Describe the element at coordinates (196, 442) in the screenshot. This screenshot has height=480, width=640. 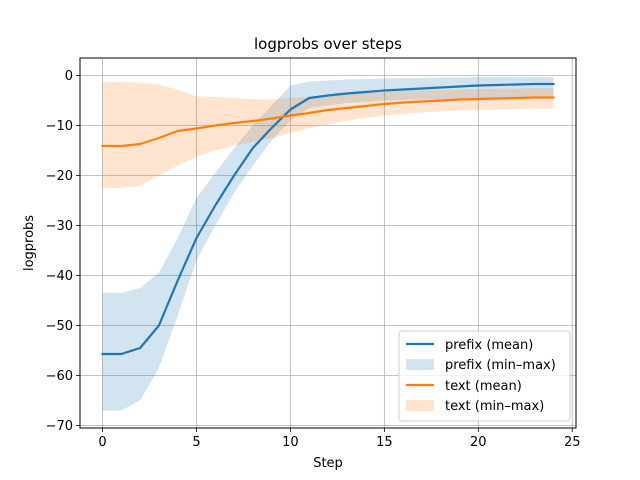
I see `x-tick-label: 5` at that location.